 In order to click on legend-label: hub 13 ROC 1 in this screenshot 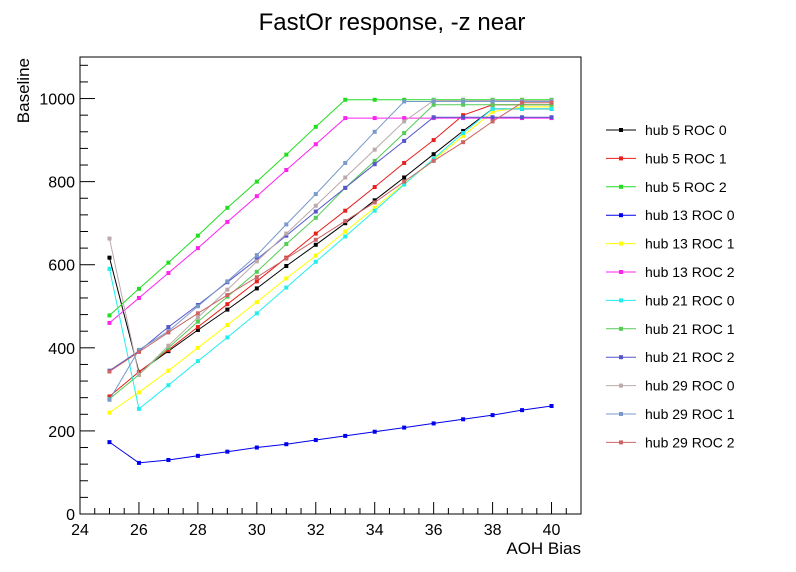, I will do `click(690, 244)`.